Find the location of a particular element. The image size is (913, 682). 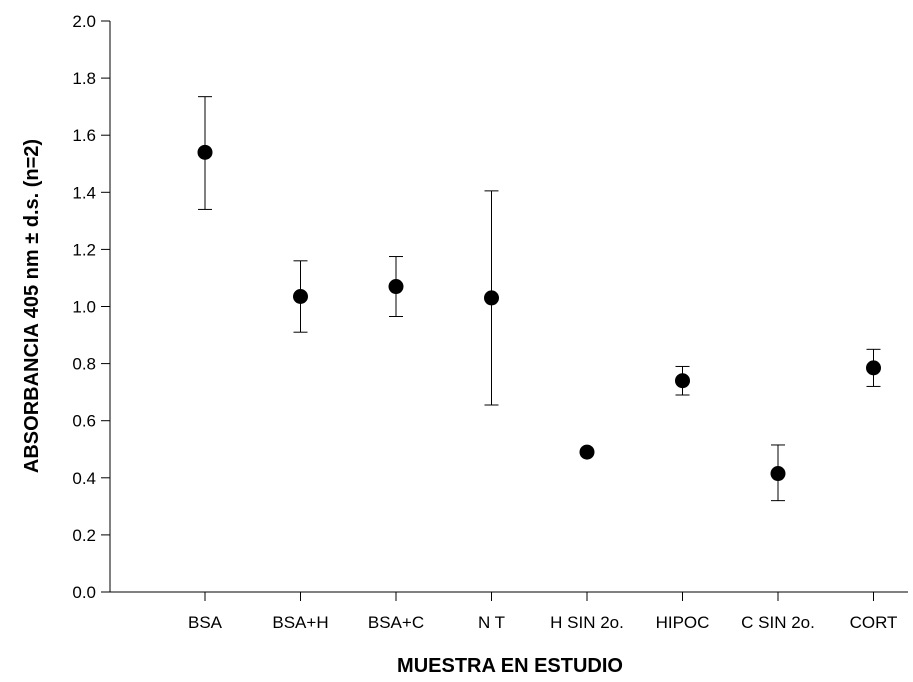

y-tick-label: 0.8 is located at coordinates (84, 364).